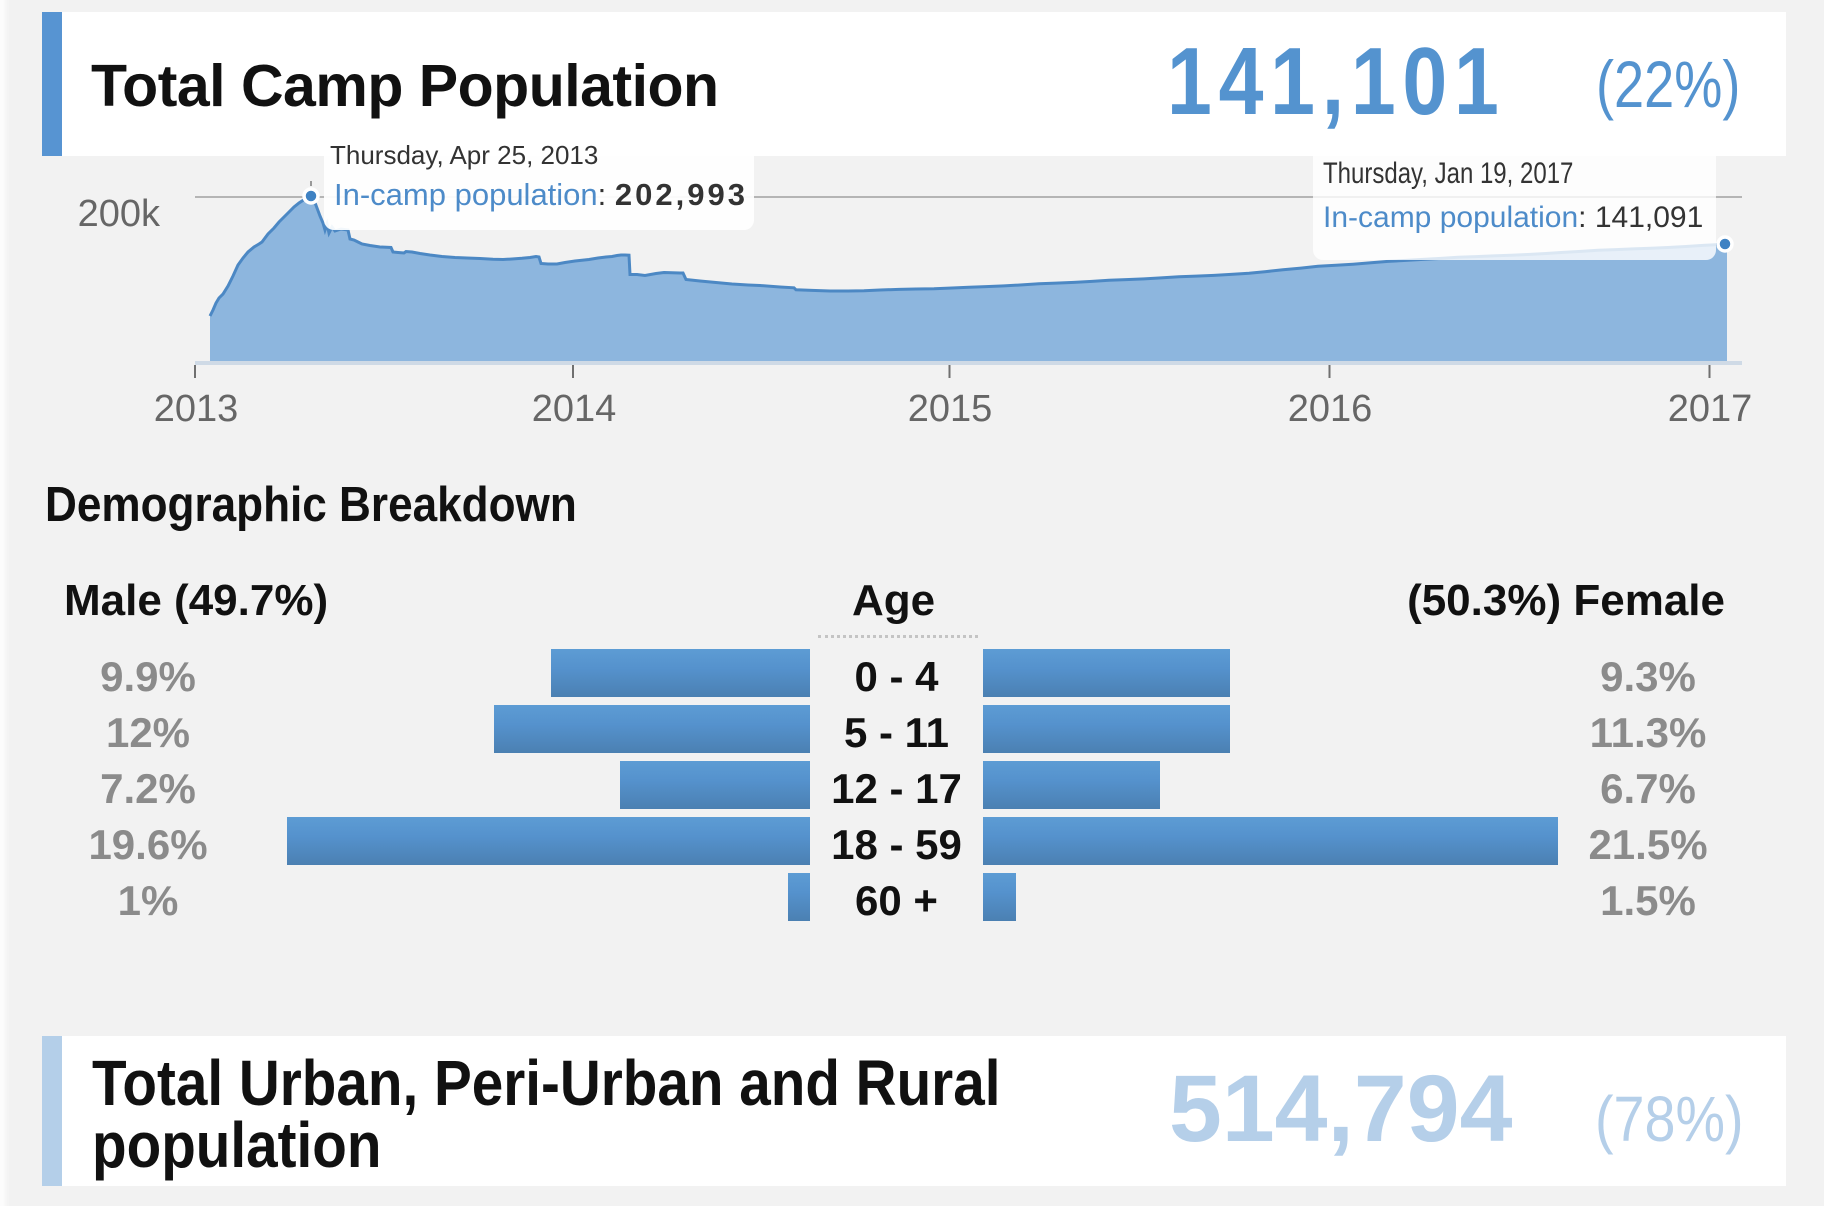 The width and height of the screenshot is (1824, 1206). I want to click on svg-text: 200k, so click(119, 214).